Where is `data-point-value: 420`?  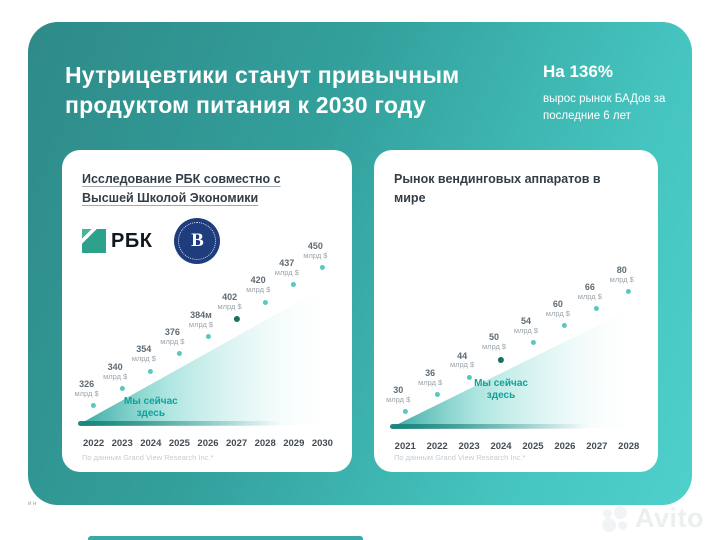 data-point-value: 420 is located at coordinates (258, 280).